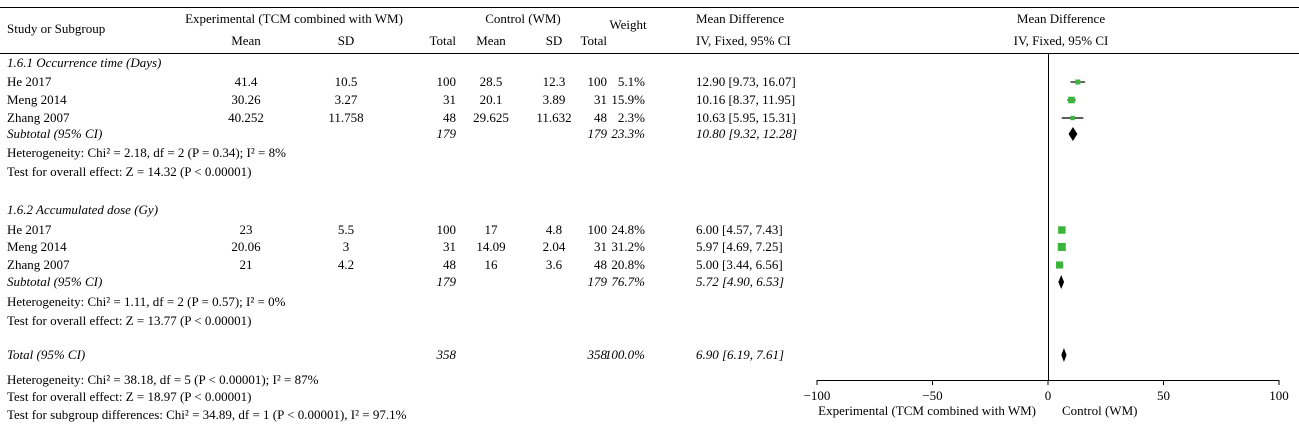 The height and width of the screenshot is (434, 1299). Describe the element at coordinates (246, 264) in the screenshot. I see `e-mean: 21` at that location.